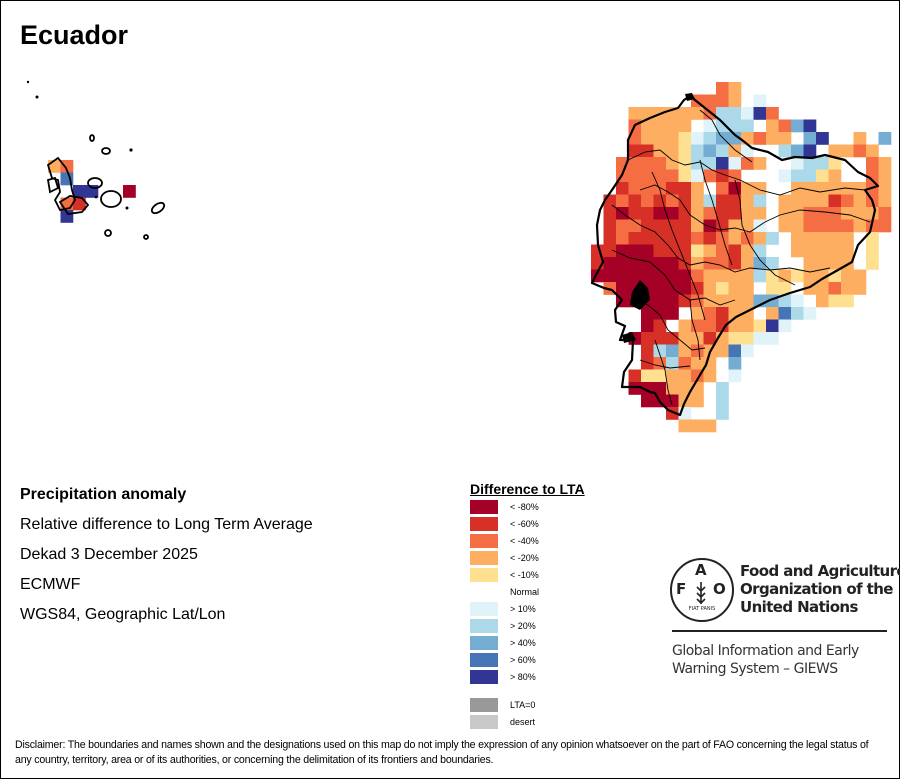  Describe the element at coordinates (527, 489) in the screenshot. I see `legend-title: Difference to LTA` at that location.